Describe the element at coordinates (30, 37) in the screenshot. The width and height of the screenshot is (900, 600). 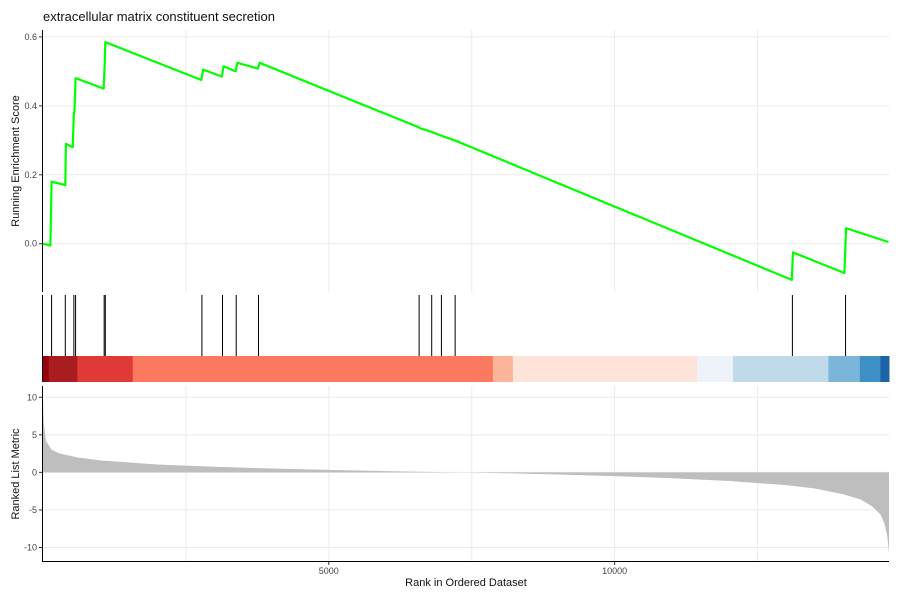
I see `y-tick-label: 0.6` at that location.